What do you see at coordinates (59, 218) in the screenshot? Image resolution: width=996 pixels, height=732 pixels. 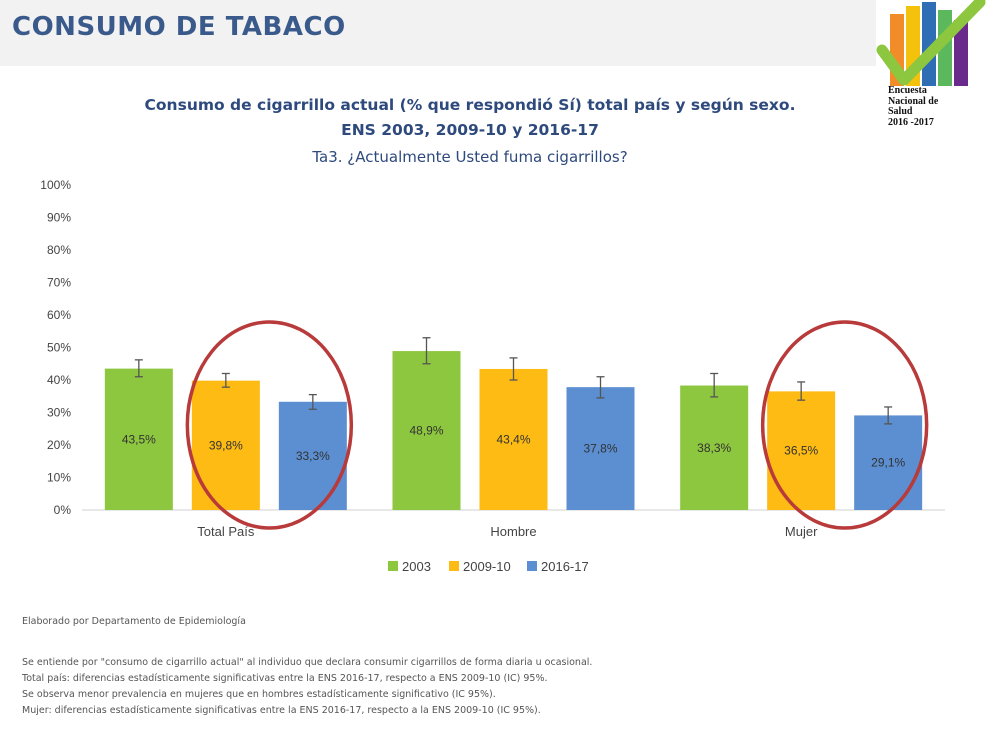 I see `y-tick-label: 90%` at bounding box center [59, 218].